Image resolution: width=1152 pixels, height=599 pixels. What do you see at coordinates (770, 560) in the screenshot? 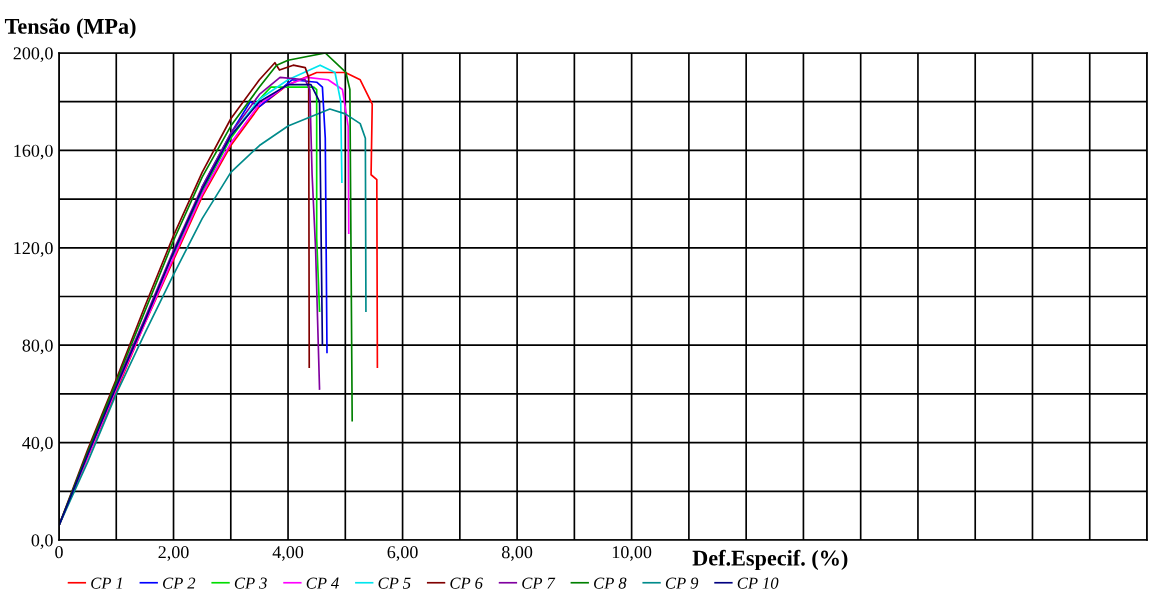
I see `x-axis-title: Def.Especif. (%)` at bounding box center [770, 560].